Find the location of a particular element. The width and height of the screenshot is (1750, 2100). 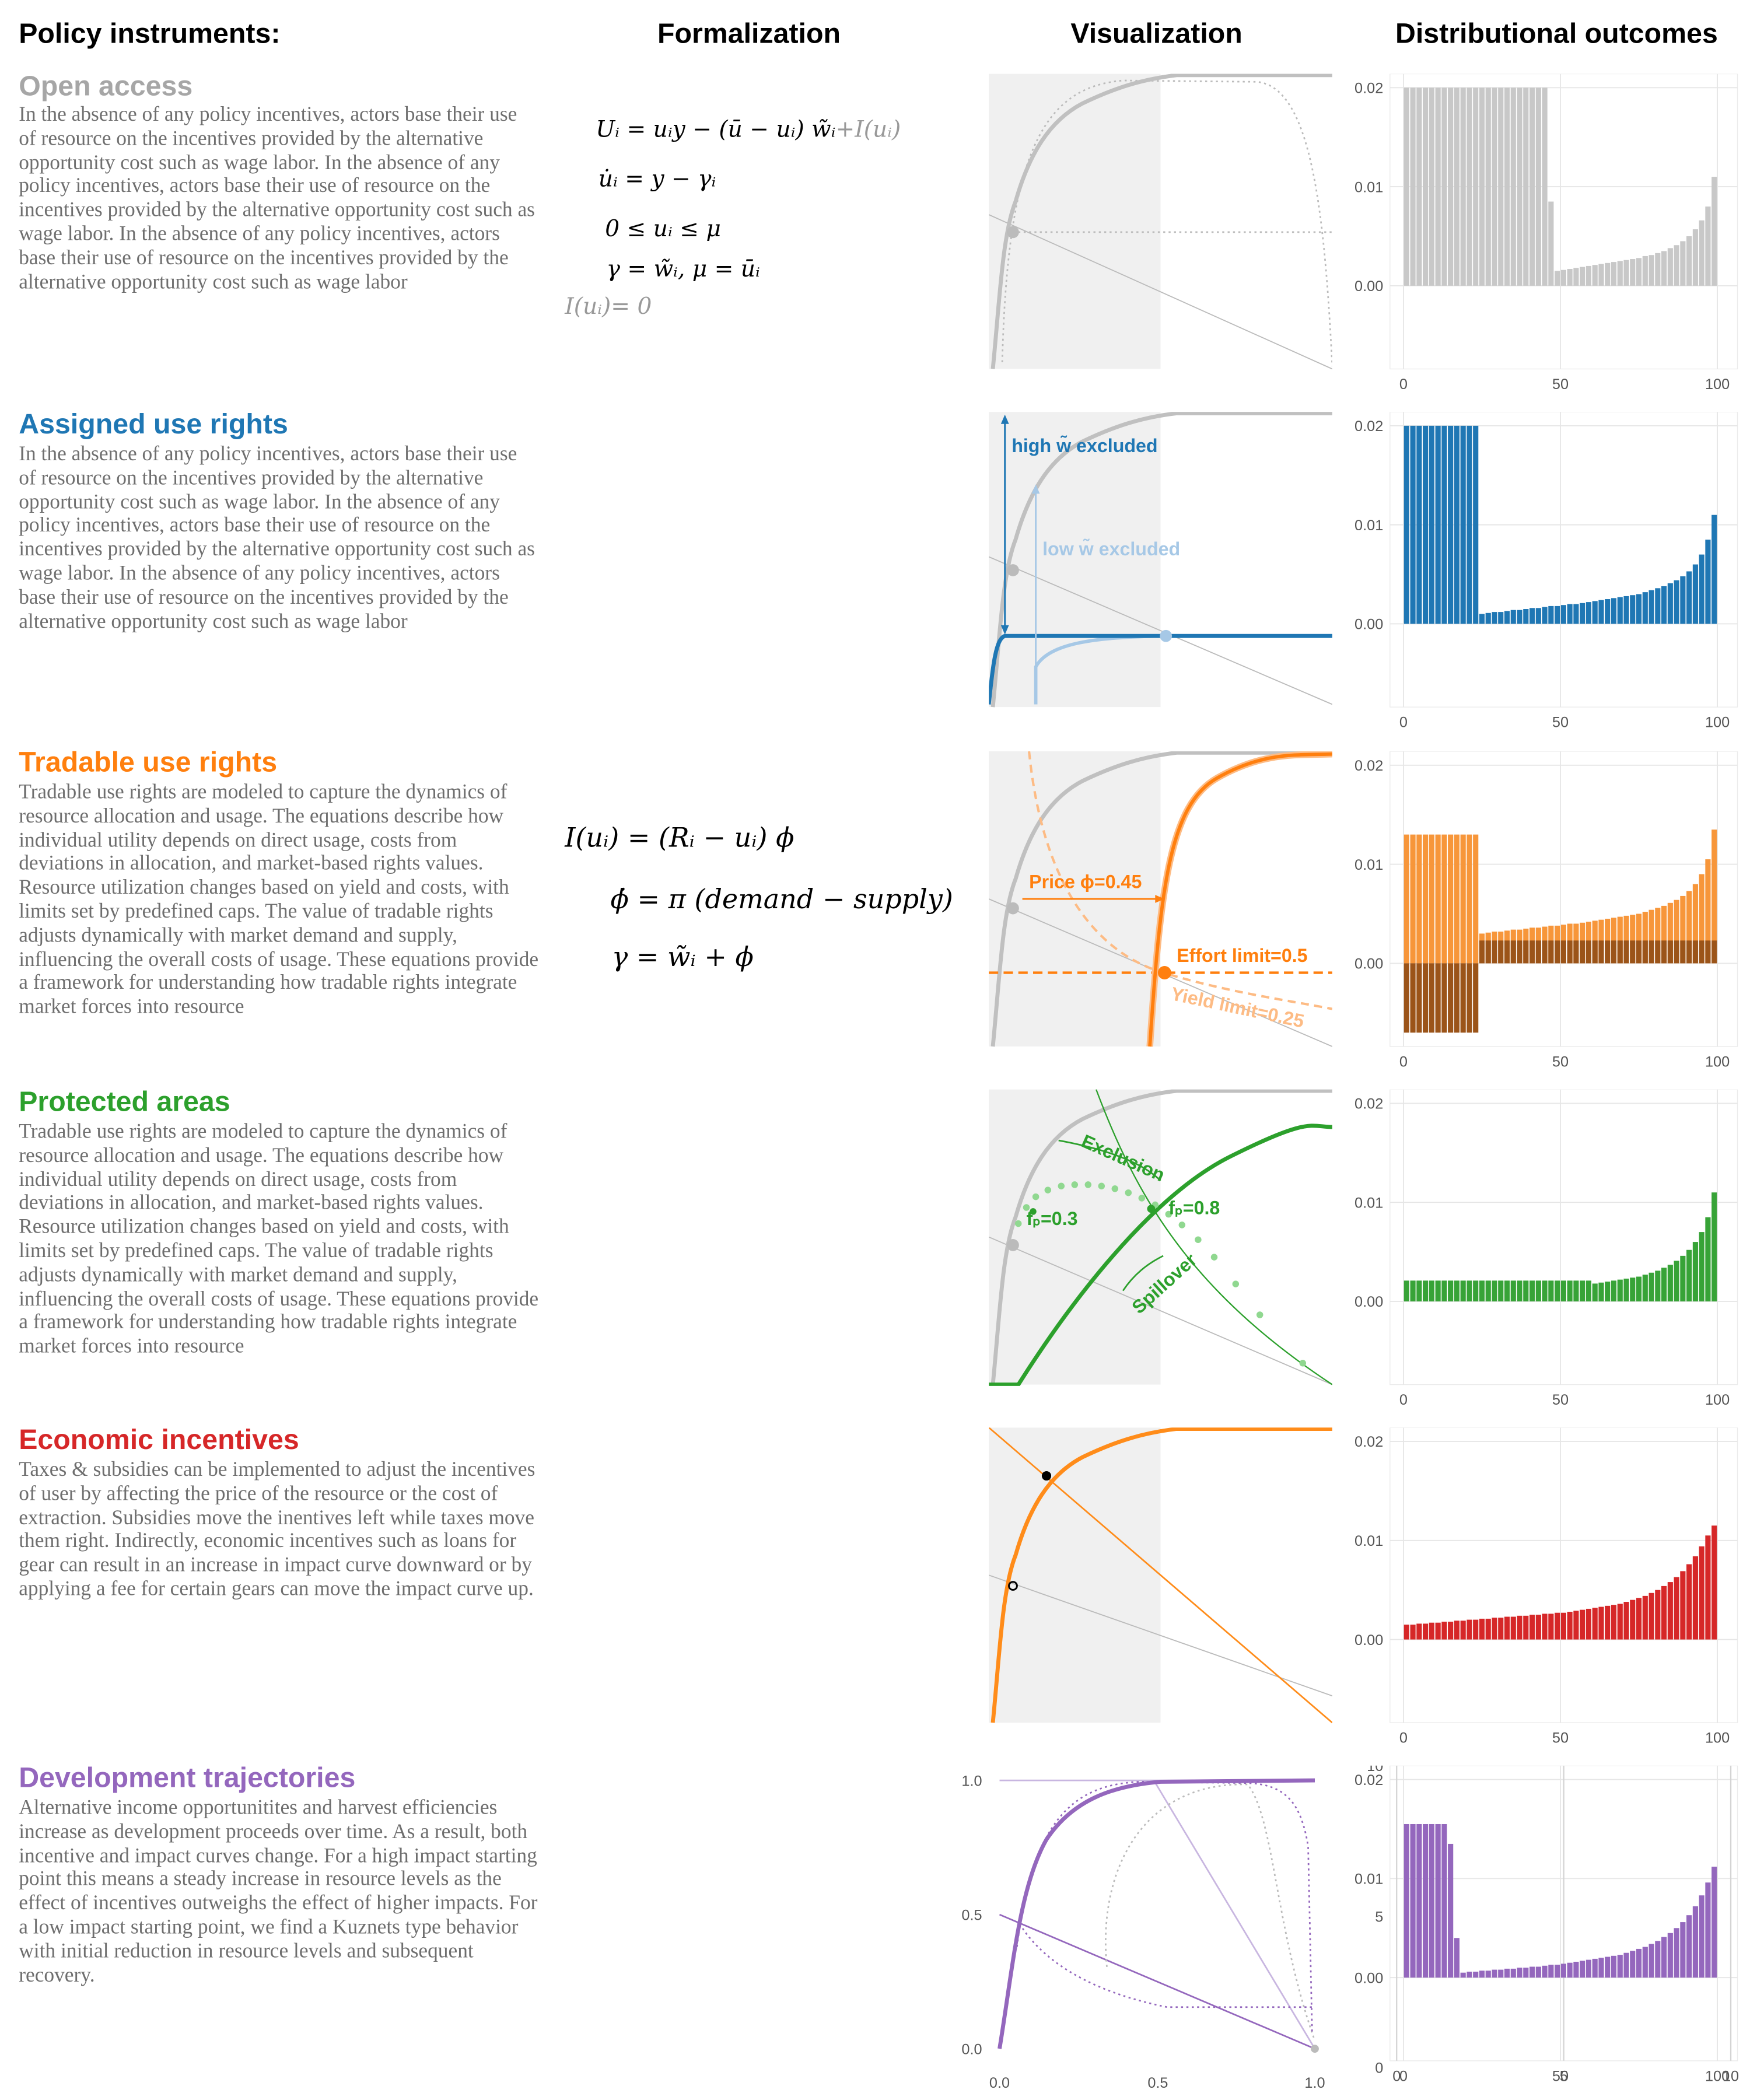

axis-tick-label: 1.0 is located at coordinates (971, 1781).